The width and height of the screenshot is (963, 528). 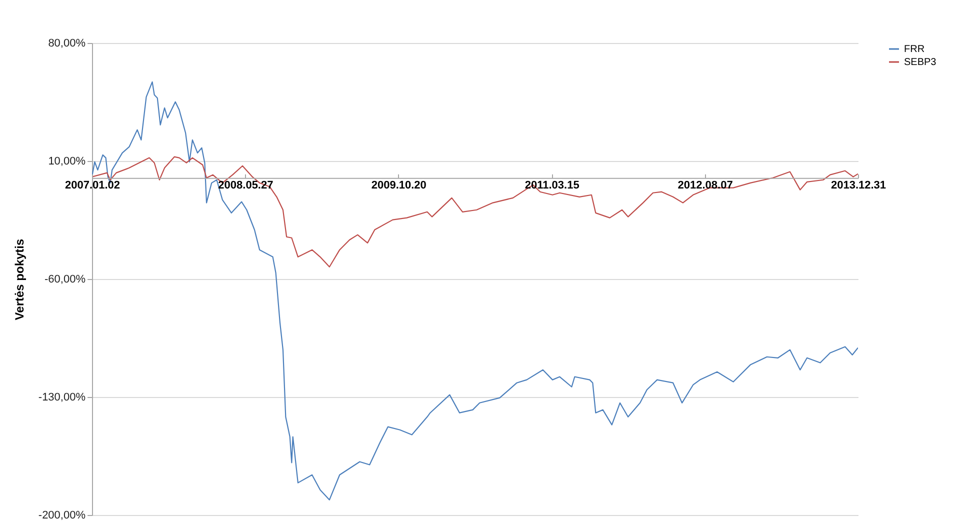 I want to click on x-tick-label: 2012.08.07, so click(x=705, y=185).